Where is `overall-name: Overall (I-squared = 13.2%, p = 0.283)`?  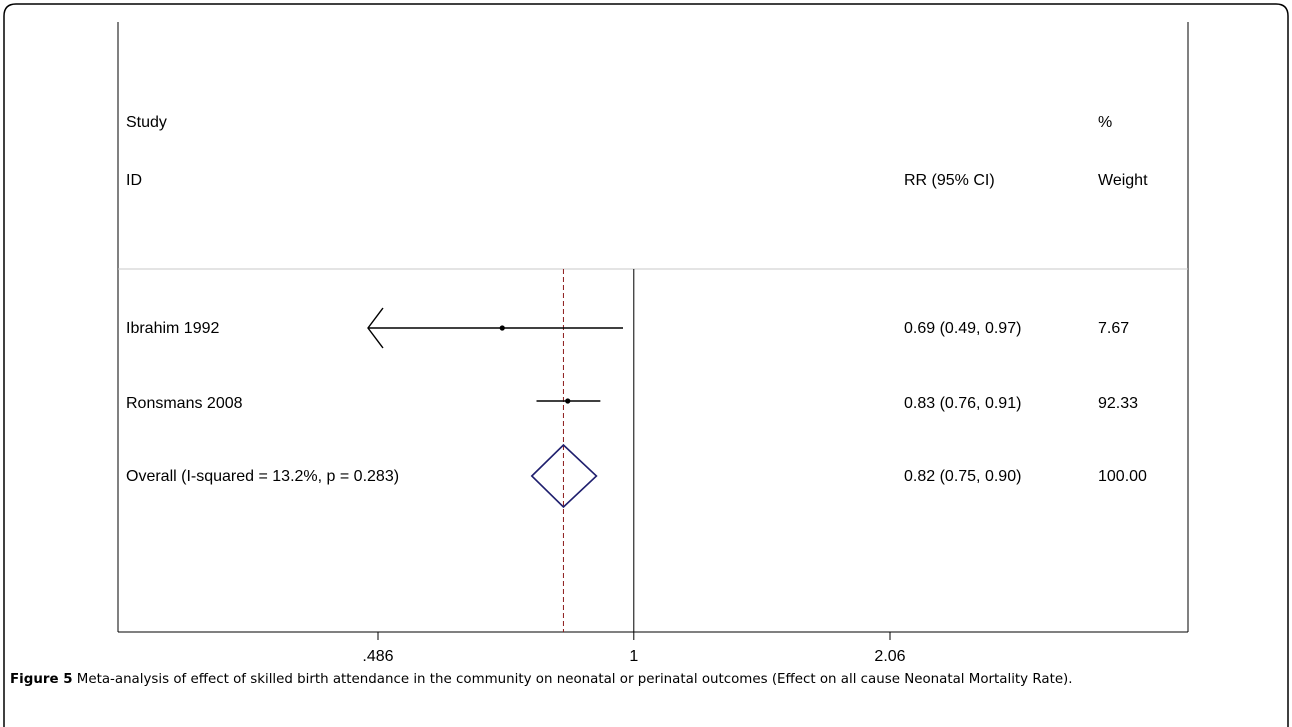
overall-name: Overall (I-squared = 13.2%, p = 0.283) is located at coordinates (262, 476).